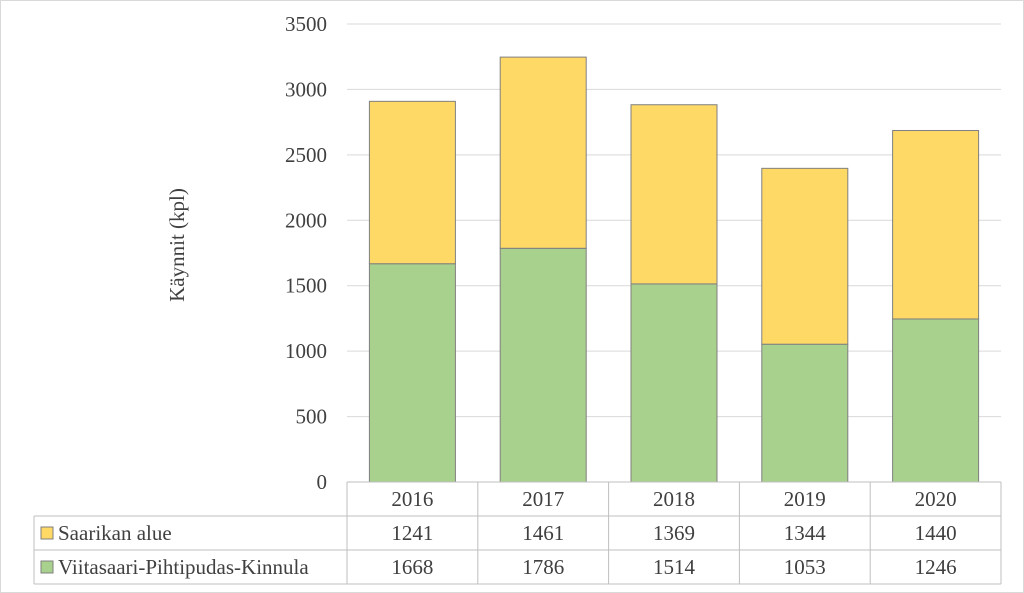 This screenshot has width=1024, height=593. Describe the element at coordinates (543, 499) in the screenshot. I see `x-tick-label: 2017` at that location.